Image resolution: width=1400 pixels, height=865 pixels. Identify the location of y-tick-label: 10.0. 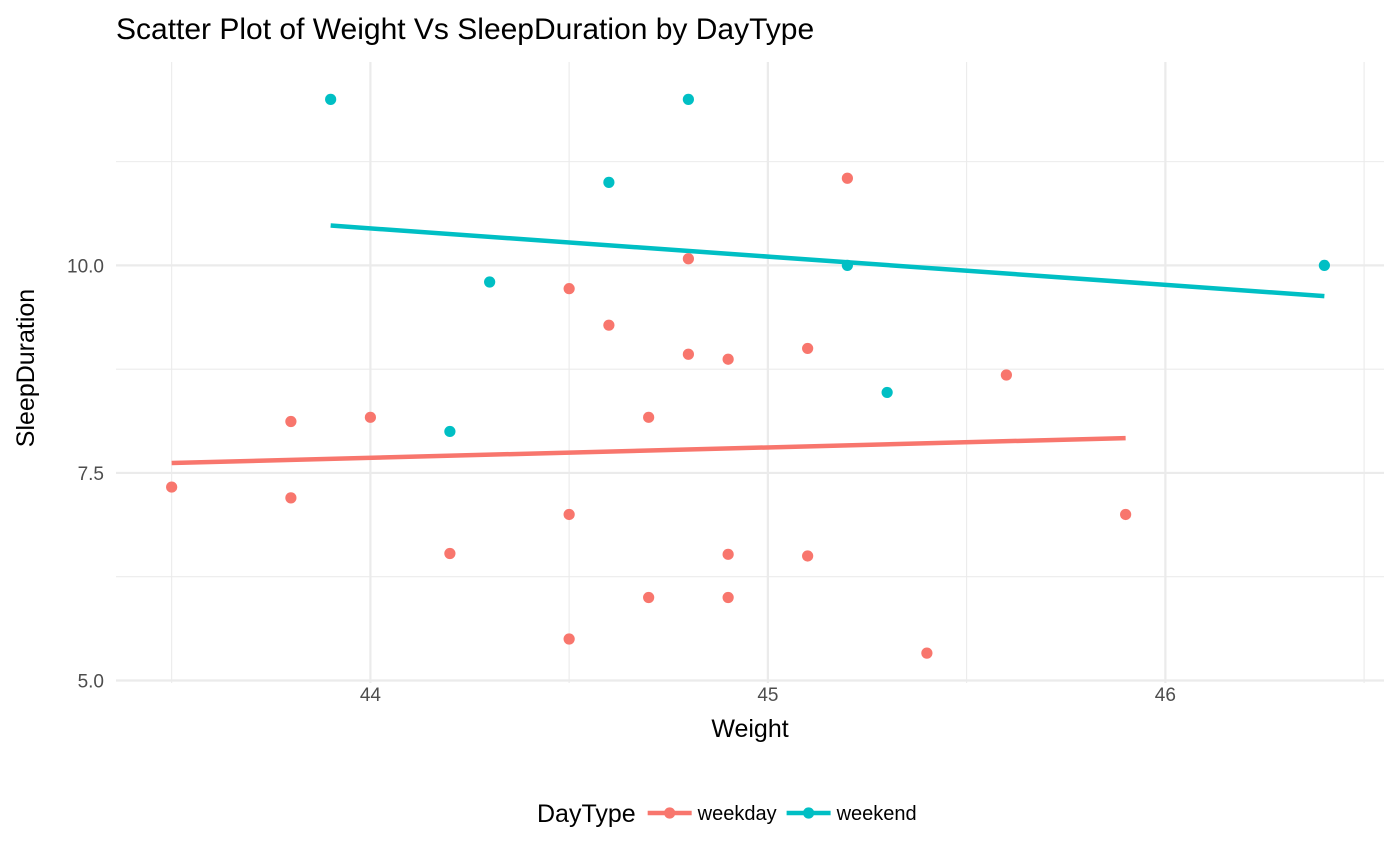
(85, 266).